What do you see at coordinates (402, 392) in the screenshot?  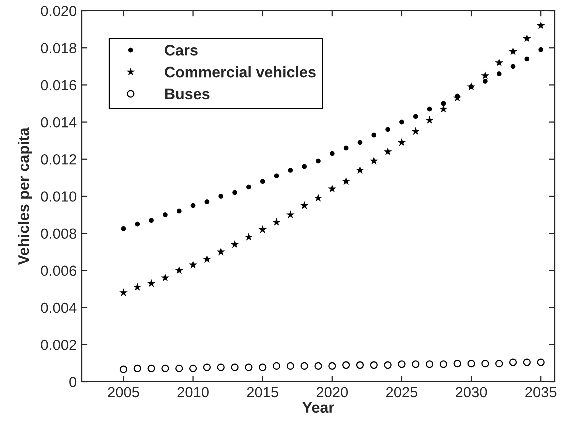 I see `x-tick-label: 2025` at bounding box center [402, 392].